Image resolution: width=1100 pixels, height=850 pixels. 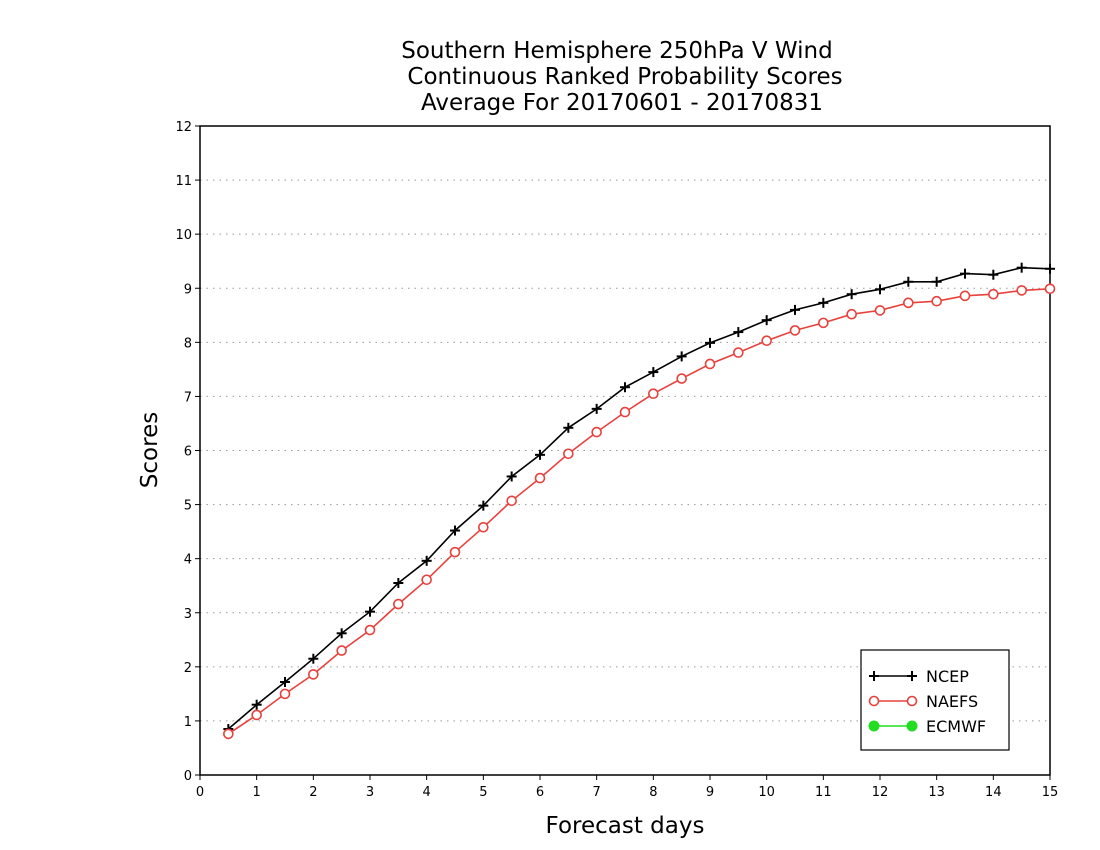 I want to click on title-line-2: Continuous Ranked Probability Scores, so click(x=624, y=77).